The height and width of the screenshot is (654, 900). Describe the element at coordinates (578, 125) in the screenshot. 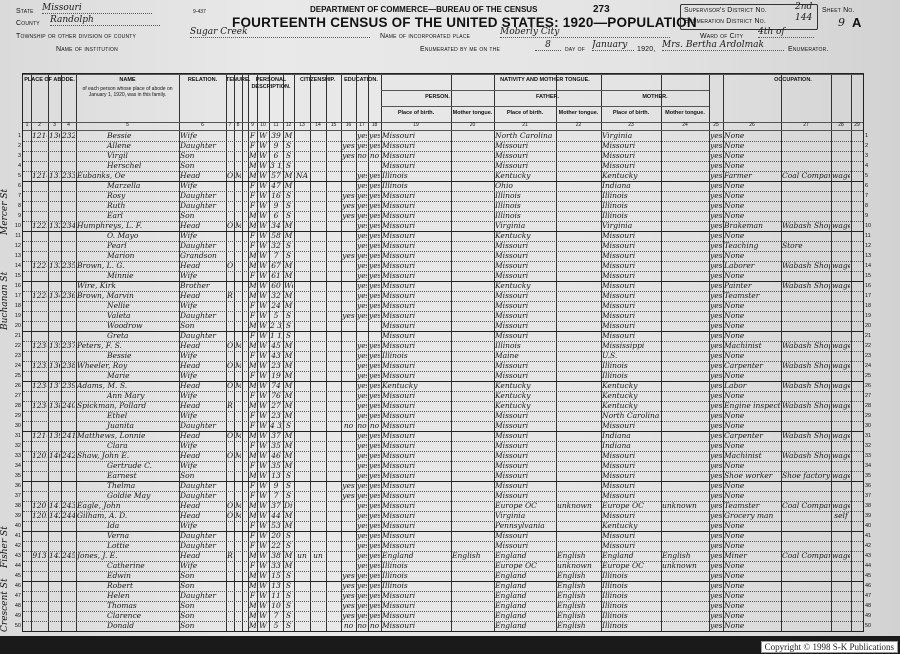

I see `column-number: 22` at that location.